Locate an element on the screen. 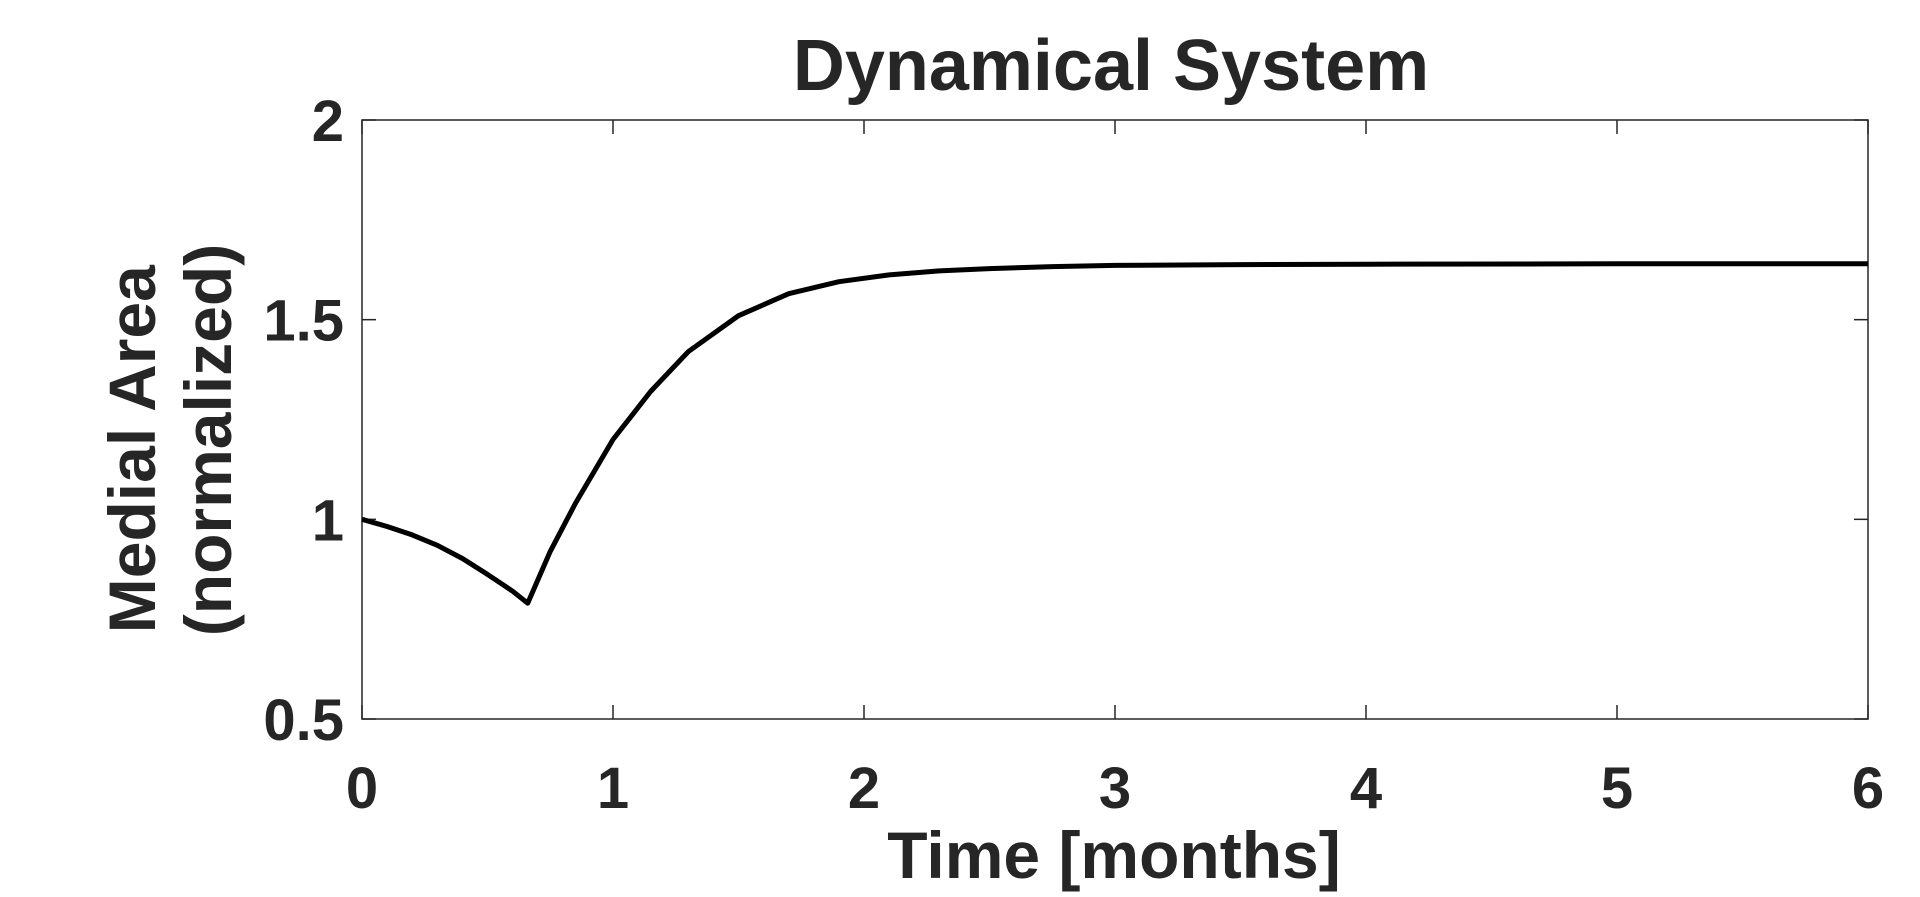  x-tick-label: 4 is located at coordinates (1366, 788).